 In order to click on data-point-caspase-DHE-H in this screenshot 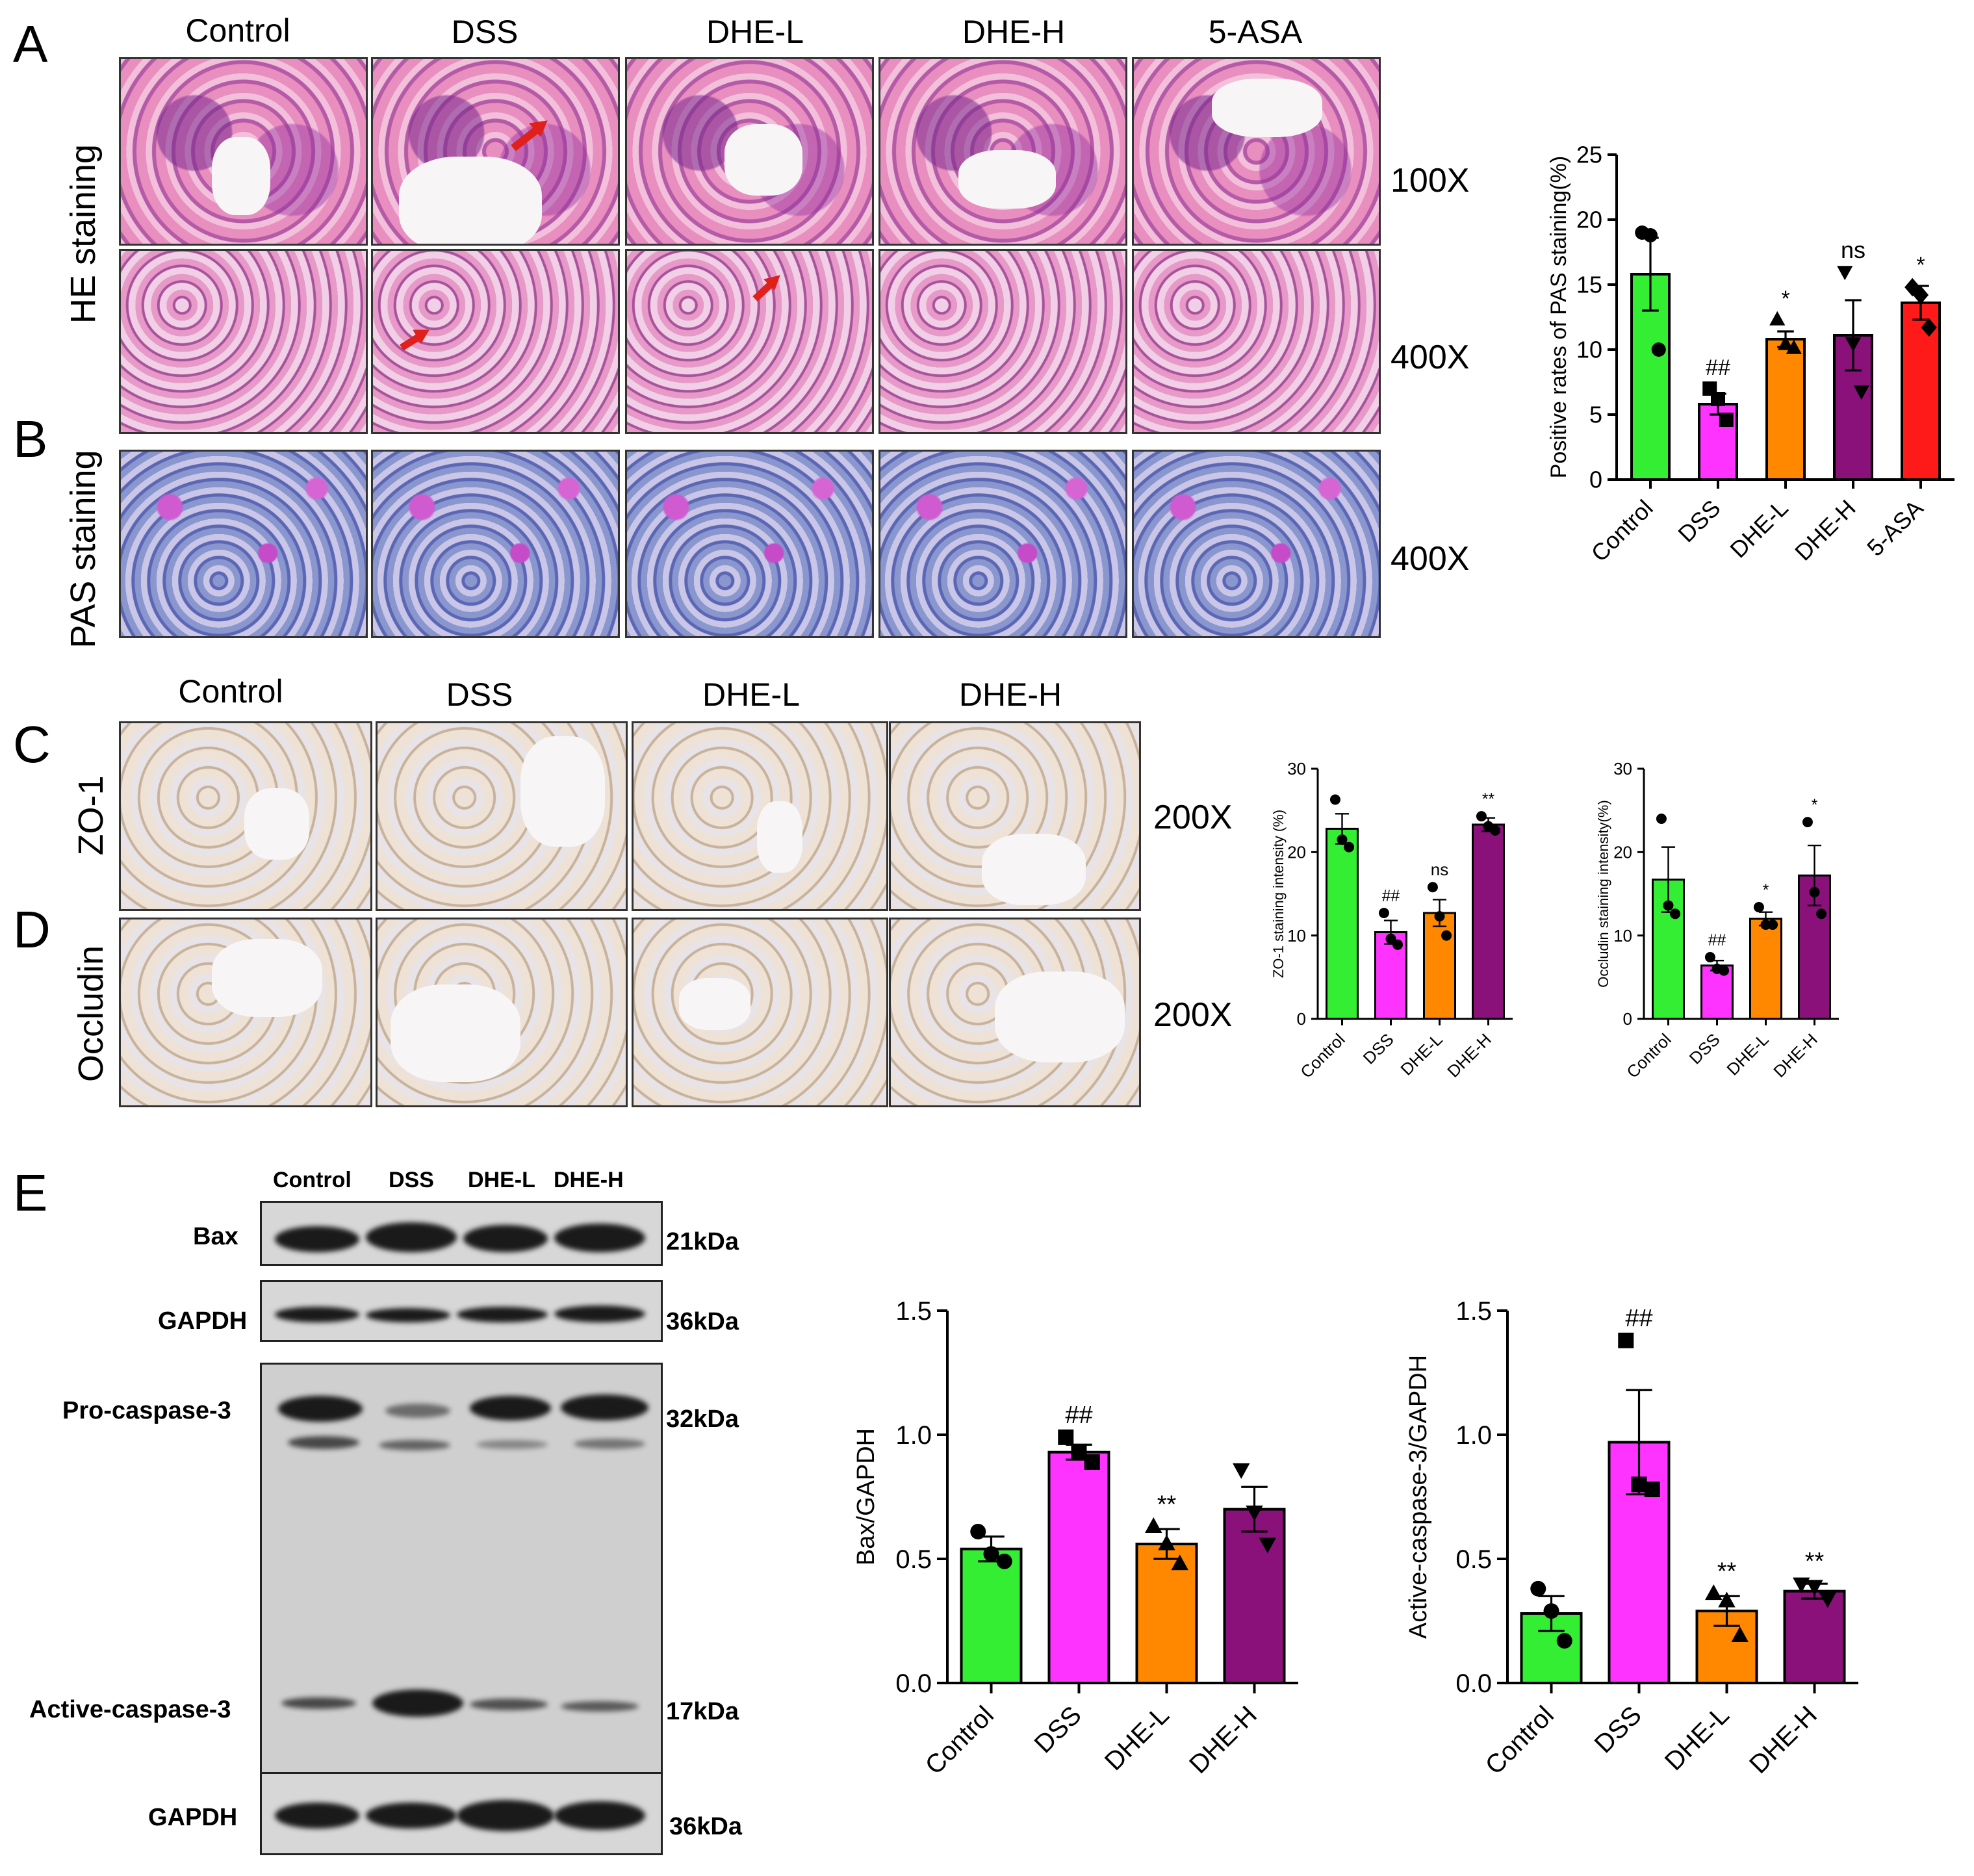, I will do `click(1827, 1600)`.